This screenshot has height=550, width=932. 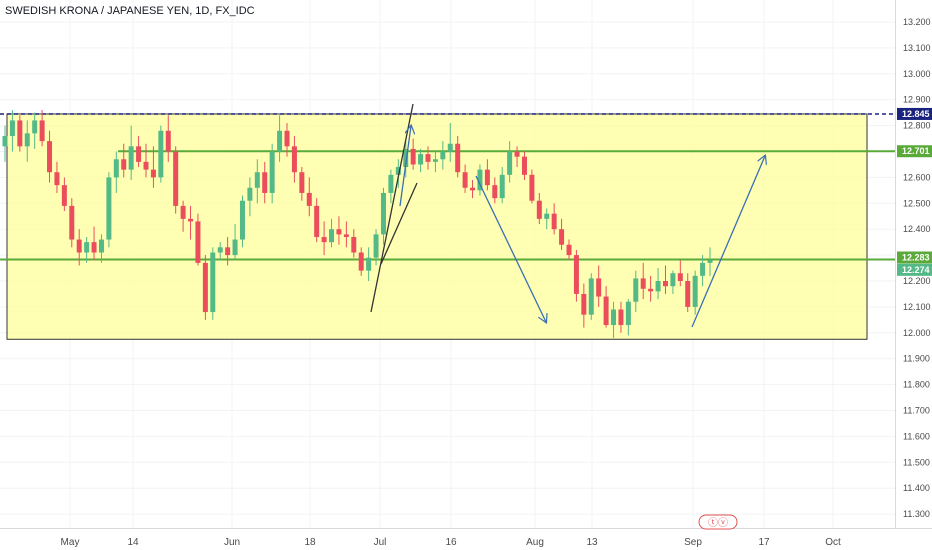 I want to click on channel-line-upper, so click(x=392, y=208).